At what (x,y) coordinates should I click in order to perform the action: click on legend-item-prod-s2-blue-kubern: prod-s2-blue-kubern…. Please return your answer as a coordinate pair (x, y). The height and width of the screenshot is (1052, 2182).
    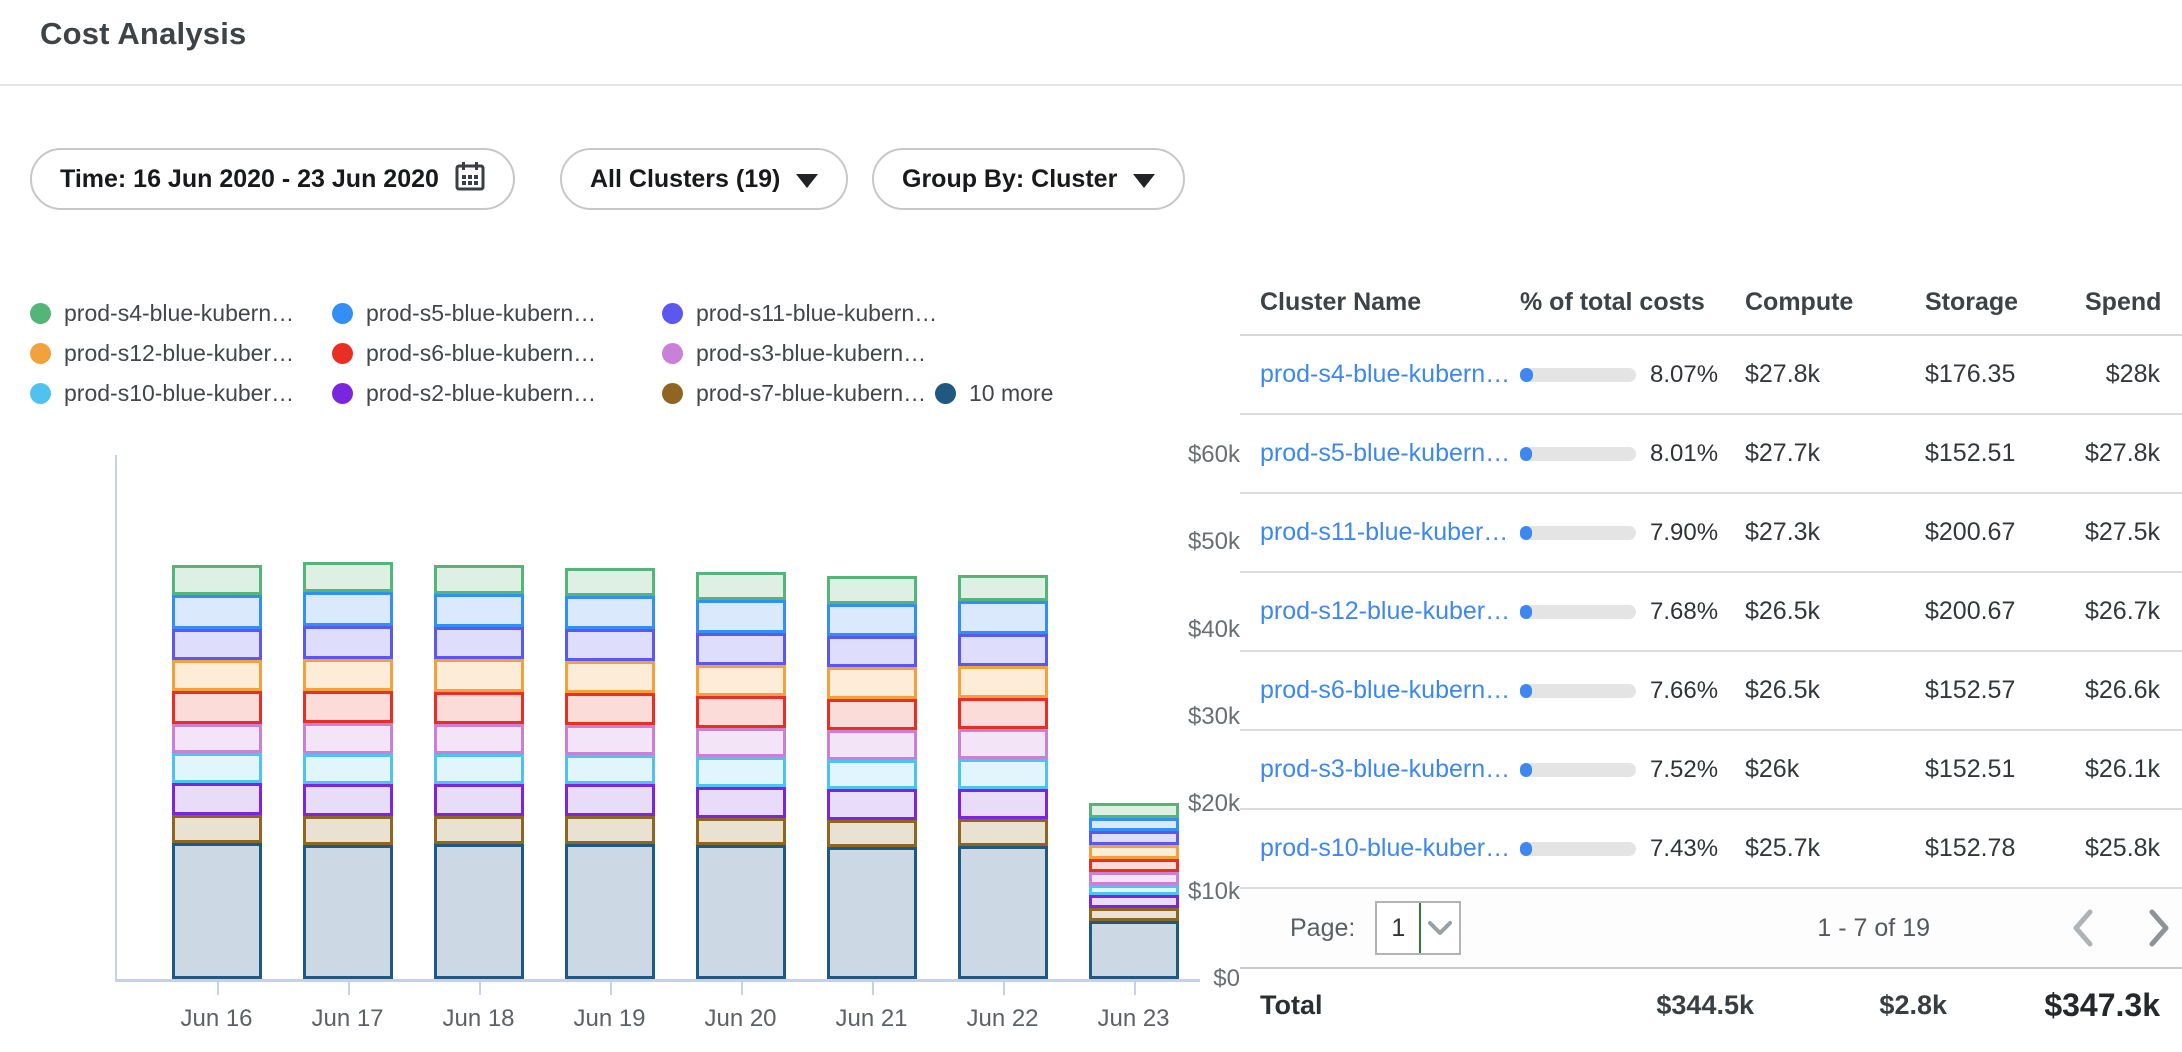
    Looking at the image, I should click on (497, 393).